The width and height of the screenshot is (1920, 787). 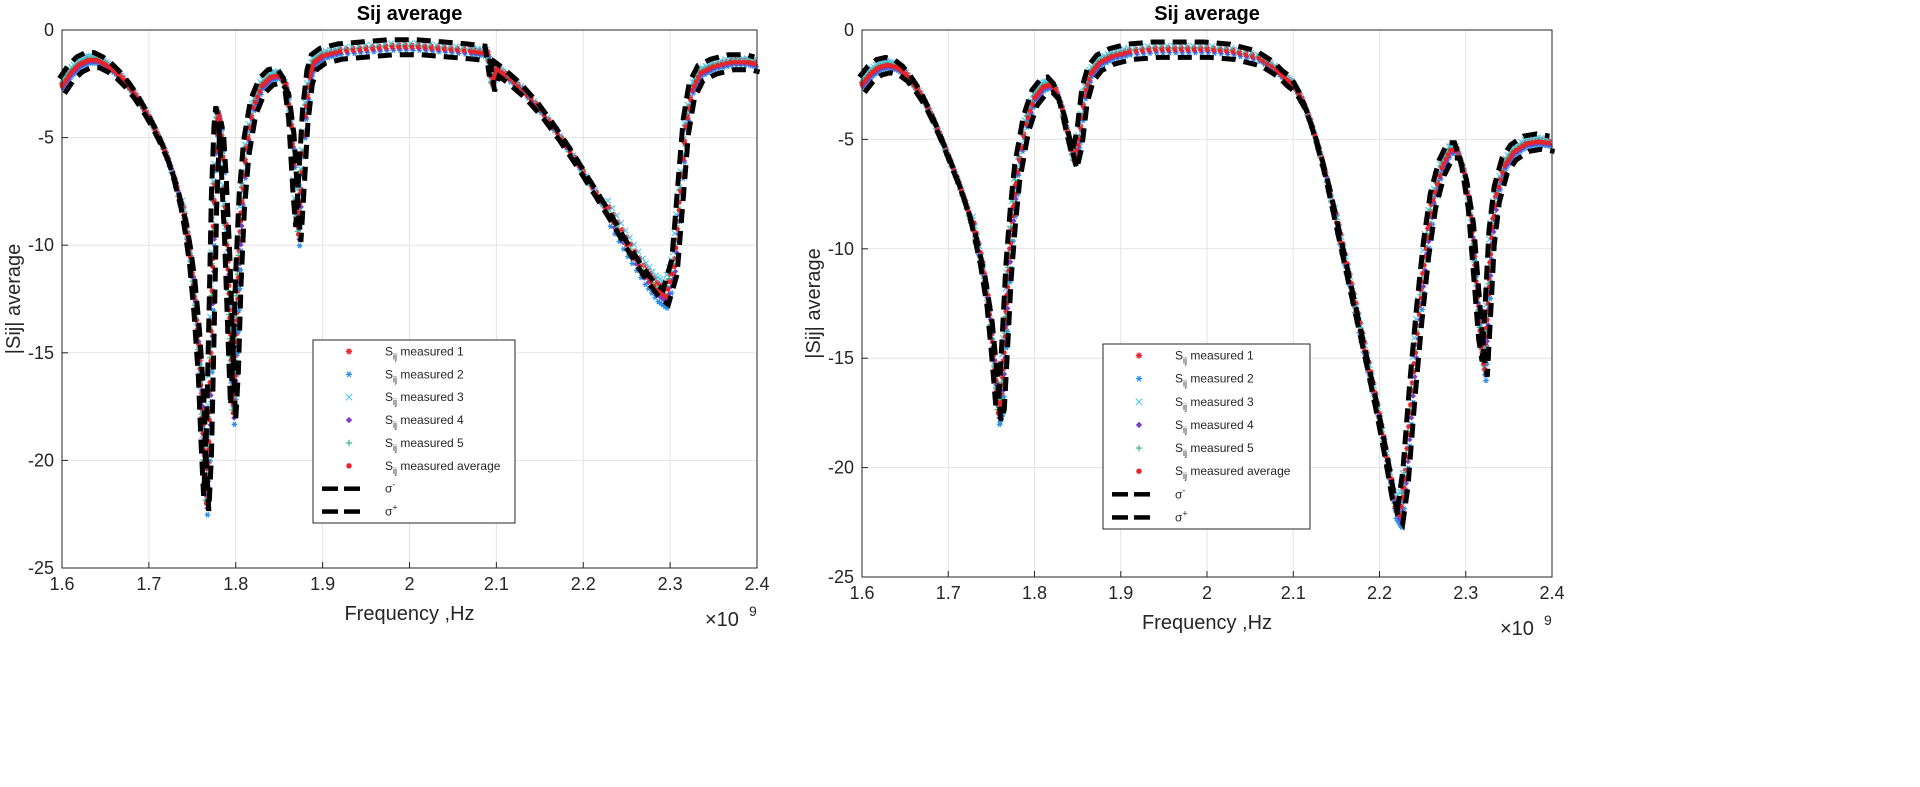 What do you see at coordinates (814, 303) in the screenshot?
I see `y-axis-label: |Sij| average` at bounding box center [814, 303].